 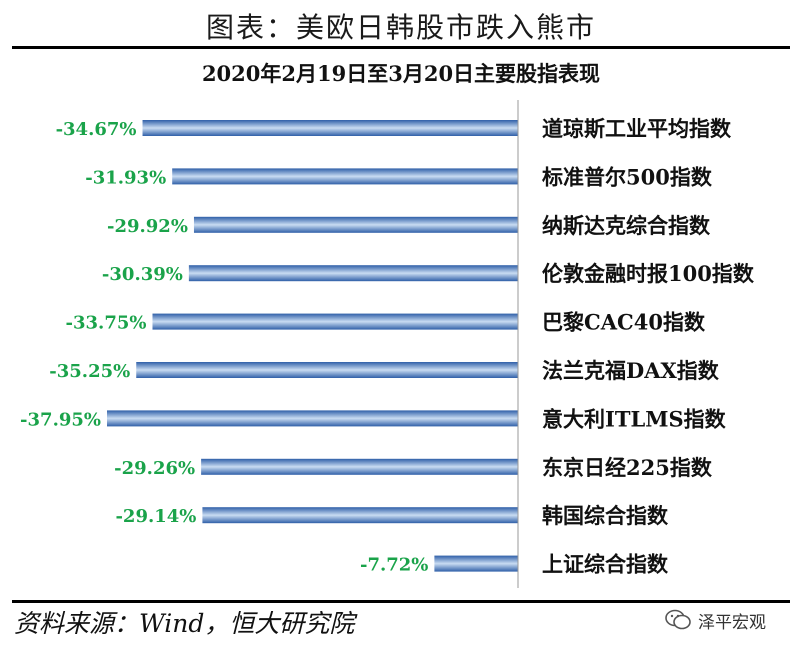 What do you see at coordinates (624, 322) in the screenshot?
I see `category-label-4: 巴黎CAC40指数` at bounding box center [624, 322].